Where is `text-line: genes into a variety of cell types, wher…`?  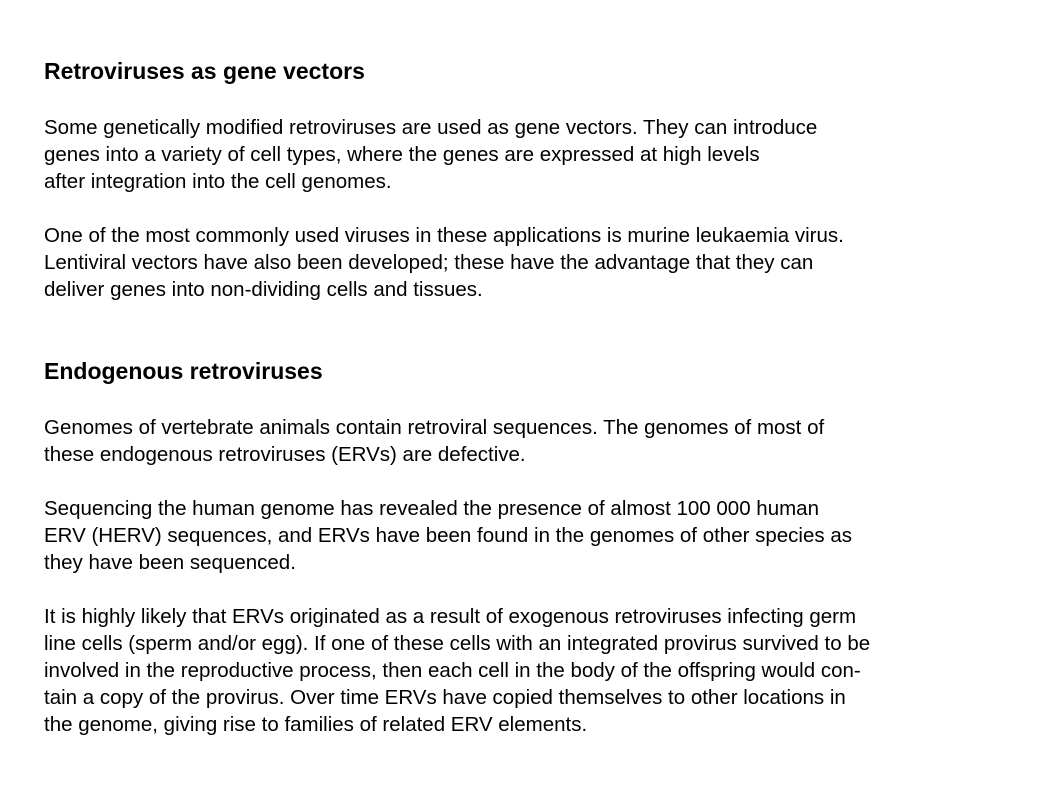 text-line: genes into a variety of cell types, wher… is located at coordinates (402, 154).